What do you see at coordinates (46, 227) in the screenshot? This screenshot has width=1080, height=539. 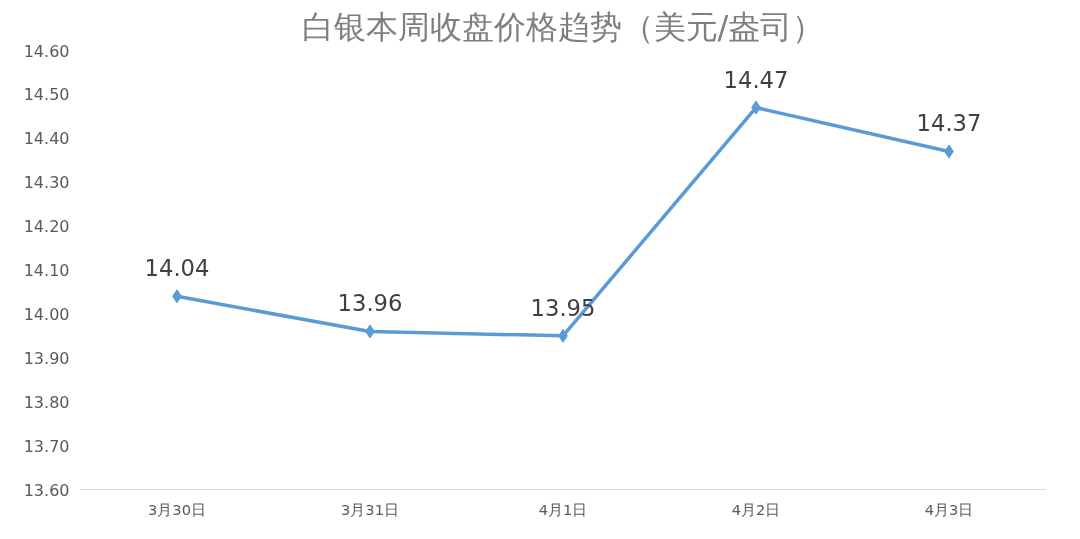 I see `y-tick-label: 14.20` at bounding box center [46, 227].